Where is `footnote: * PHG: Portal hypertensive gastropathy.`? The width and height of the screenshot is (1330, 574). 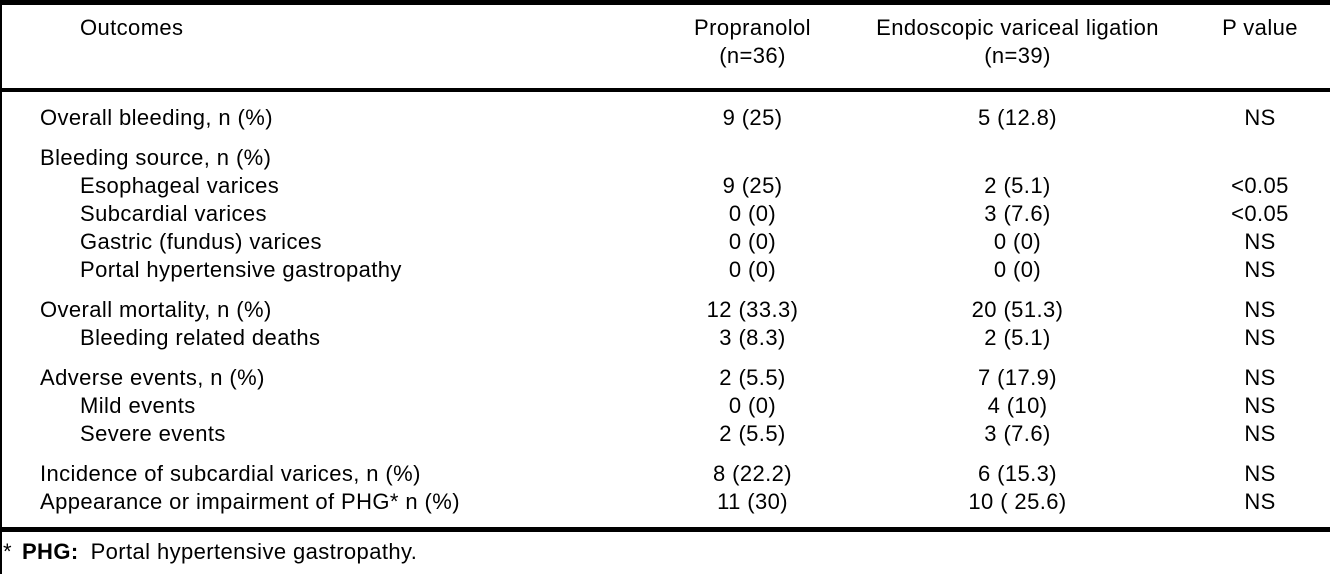
footnote: * PHG: Portal hypertensive gastropathy. is located at coordinates (210, 552).